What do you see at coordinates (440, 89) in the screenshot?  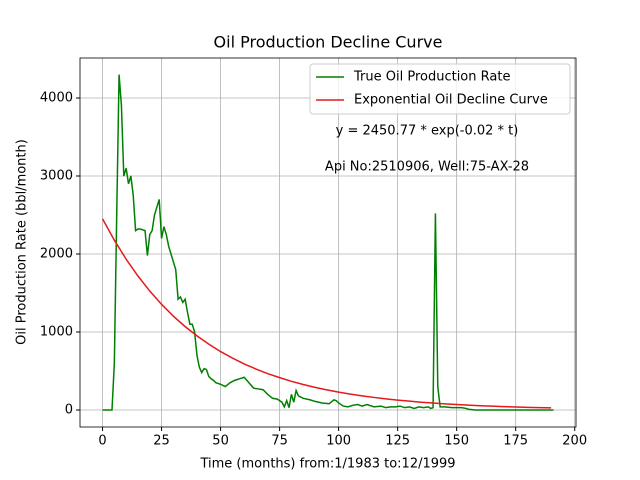 I see `legend-box` at bounding box center [440, 89].